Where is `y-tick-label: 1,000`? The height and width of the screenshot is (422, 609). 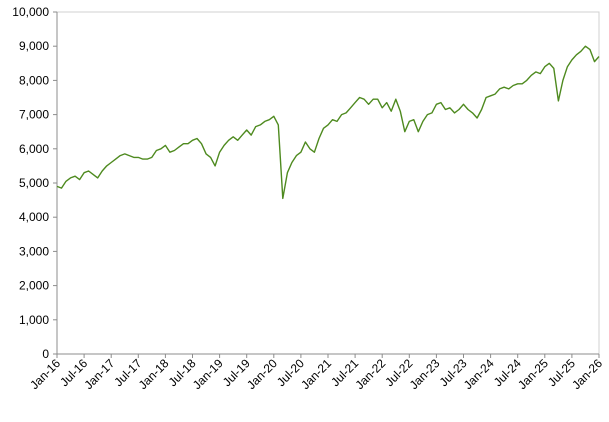 y-tick-label: 1,000 is located at coordinates (34, 320).